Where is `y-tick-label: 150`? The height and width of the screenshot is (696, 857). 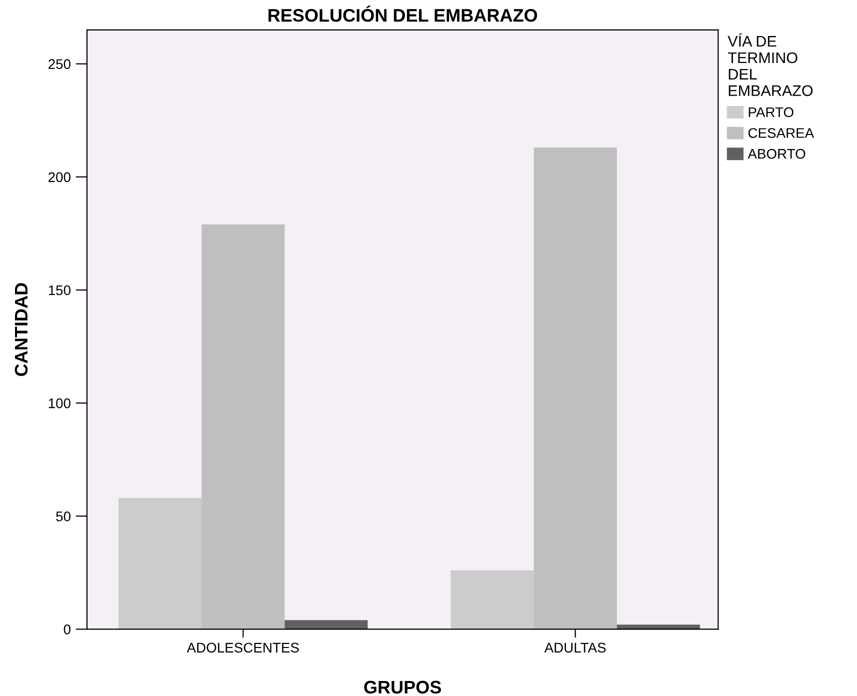 y-tick-label: 150 is located at coordinates (59, 290).